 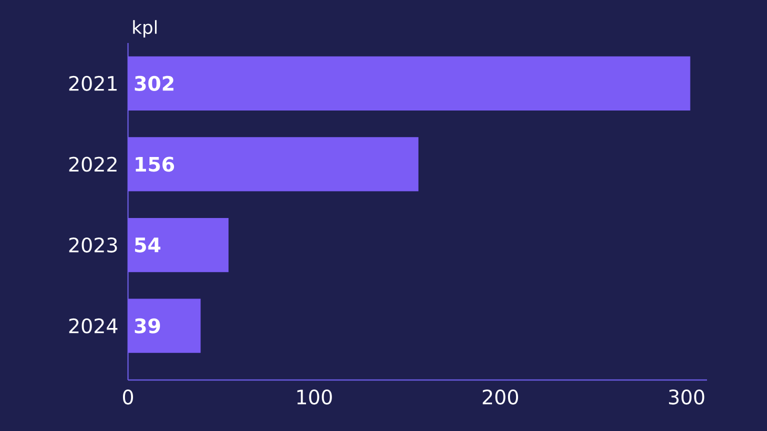 What do you see at coordinates (93, 83) in the screenshot?
I see `y-tick-label: 2021` at bounding box center [93, 83].